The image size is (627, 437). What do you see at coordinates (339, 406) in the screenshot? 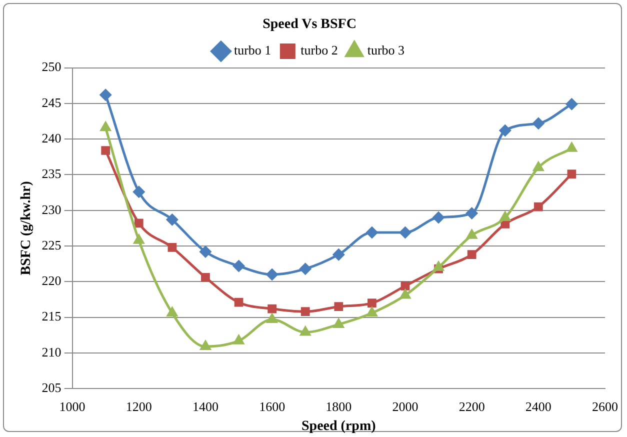
I see `x-tick-label: 1800` at bounding box center [339, 406].